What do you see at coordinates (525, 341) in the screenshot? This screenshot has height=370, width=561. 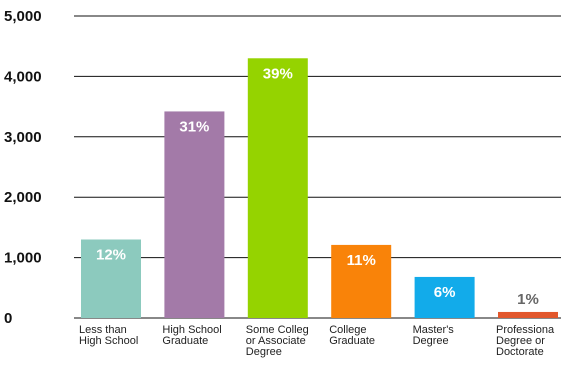 I see `x-tick-label: Professiona Degree or Doctorate` at bounding box center [525, 341].